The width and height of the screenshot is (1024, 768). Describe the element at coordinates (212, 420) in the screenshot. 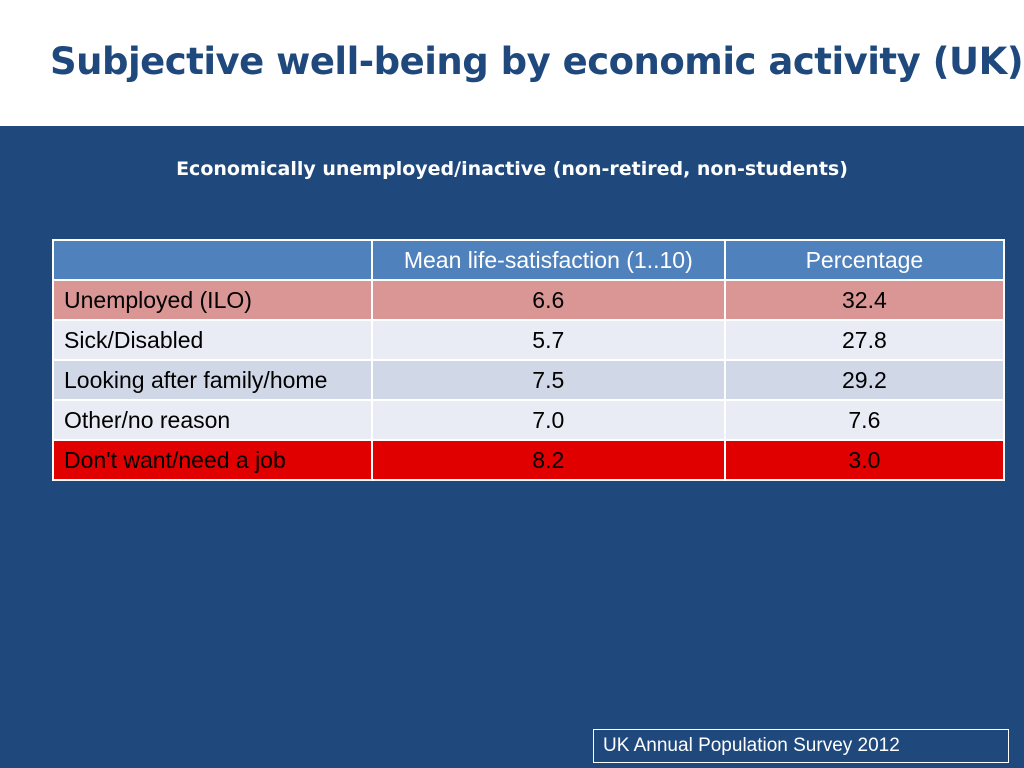

I see `row-category: Other/no reason` at that location.